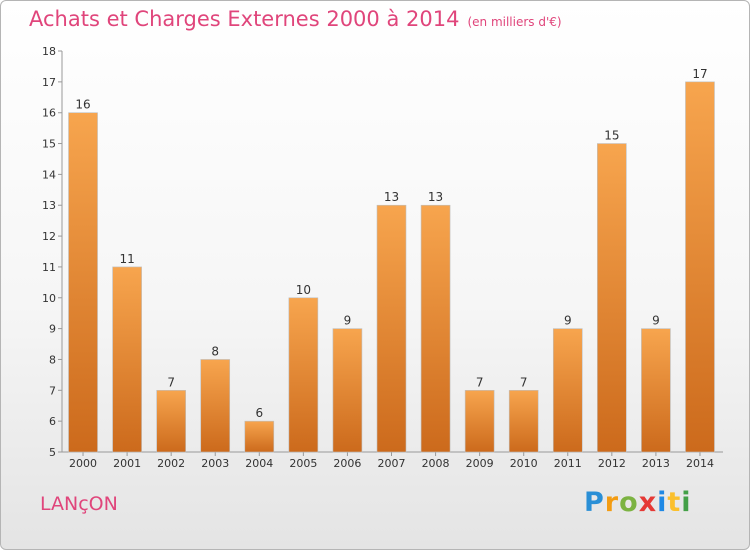 Image resolution: width=750 pixels, height=550 pixels. What do you see at coordinates (648, 502) in the screenshot?
I see `logo-letter: x` at bounding box center [648, 502].